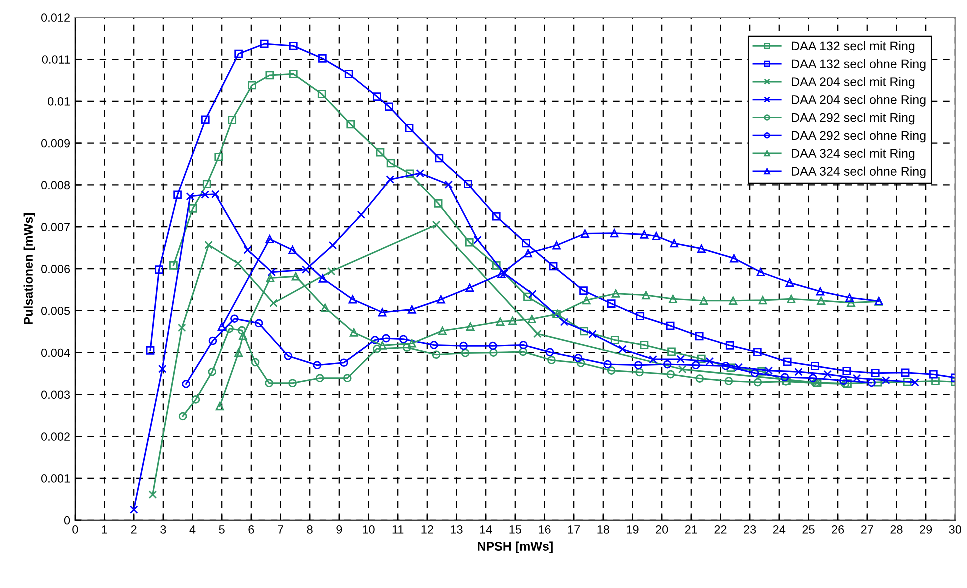 The width and height of the screenshot is (967, 588). What do you see at coordinates (55, 143) in the screenshot?
I see `y-tick-label: 0.009` at bounding box center [55, 143].